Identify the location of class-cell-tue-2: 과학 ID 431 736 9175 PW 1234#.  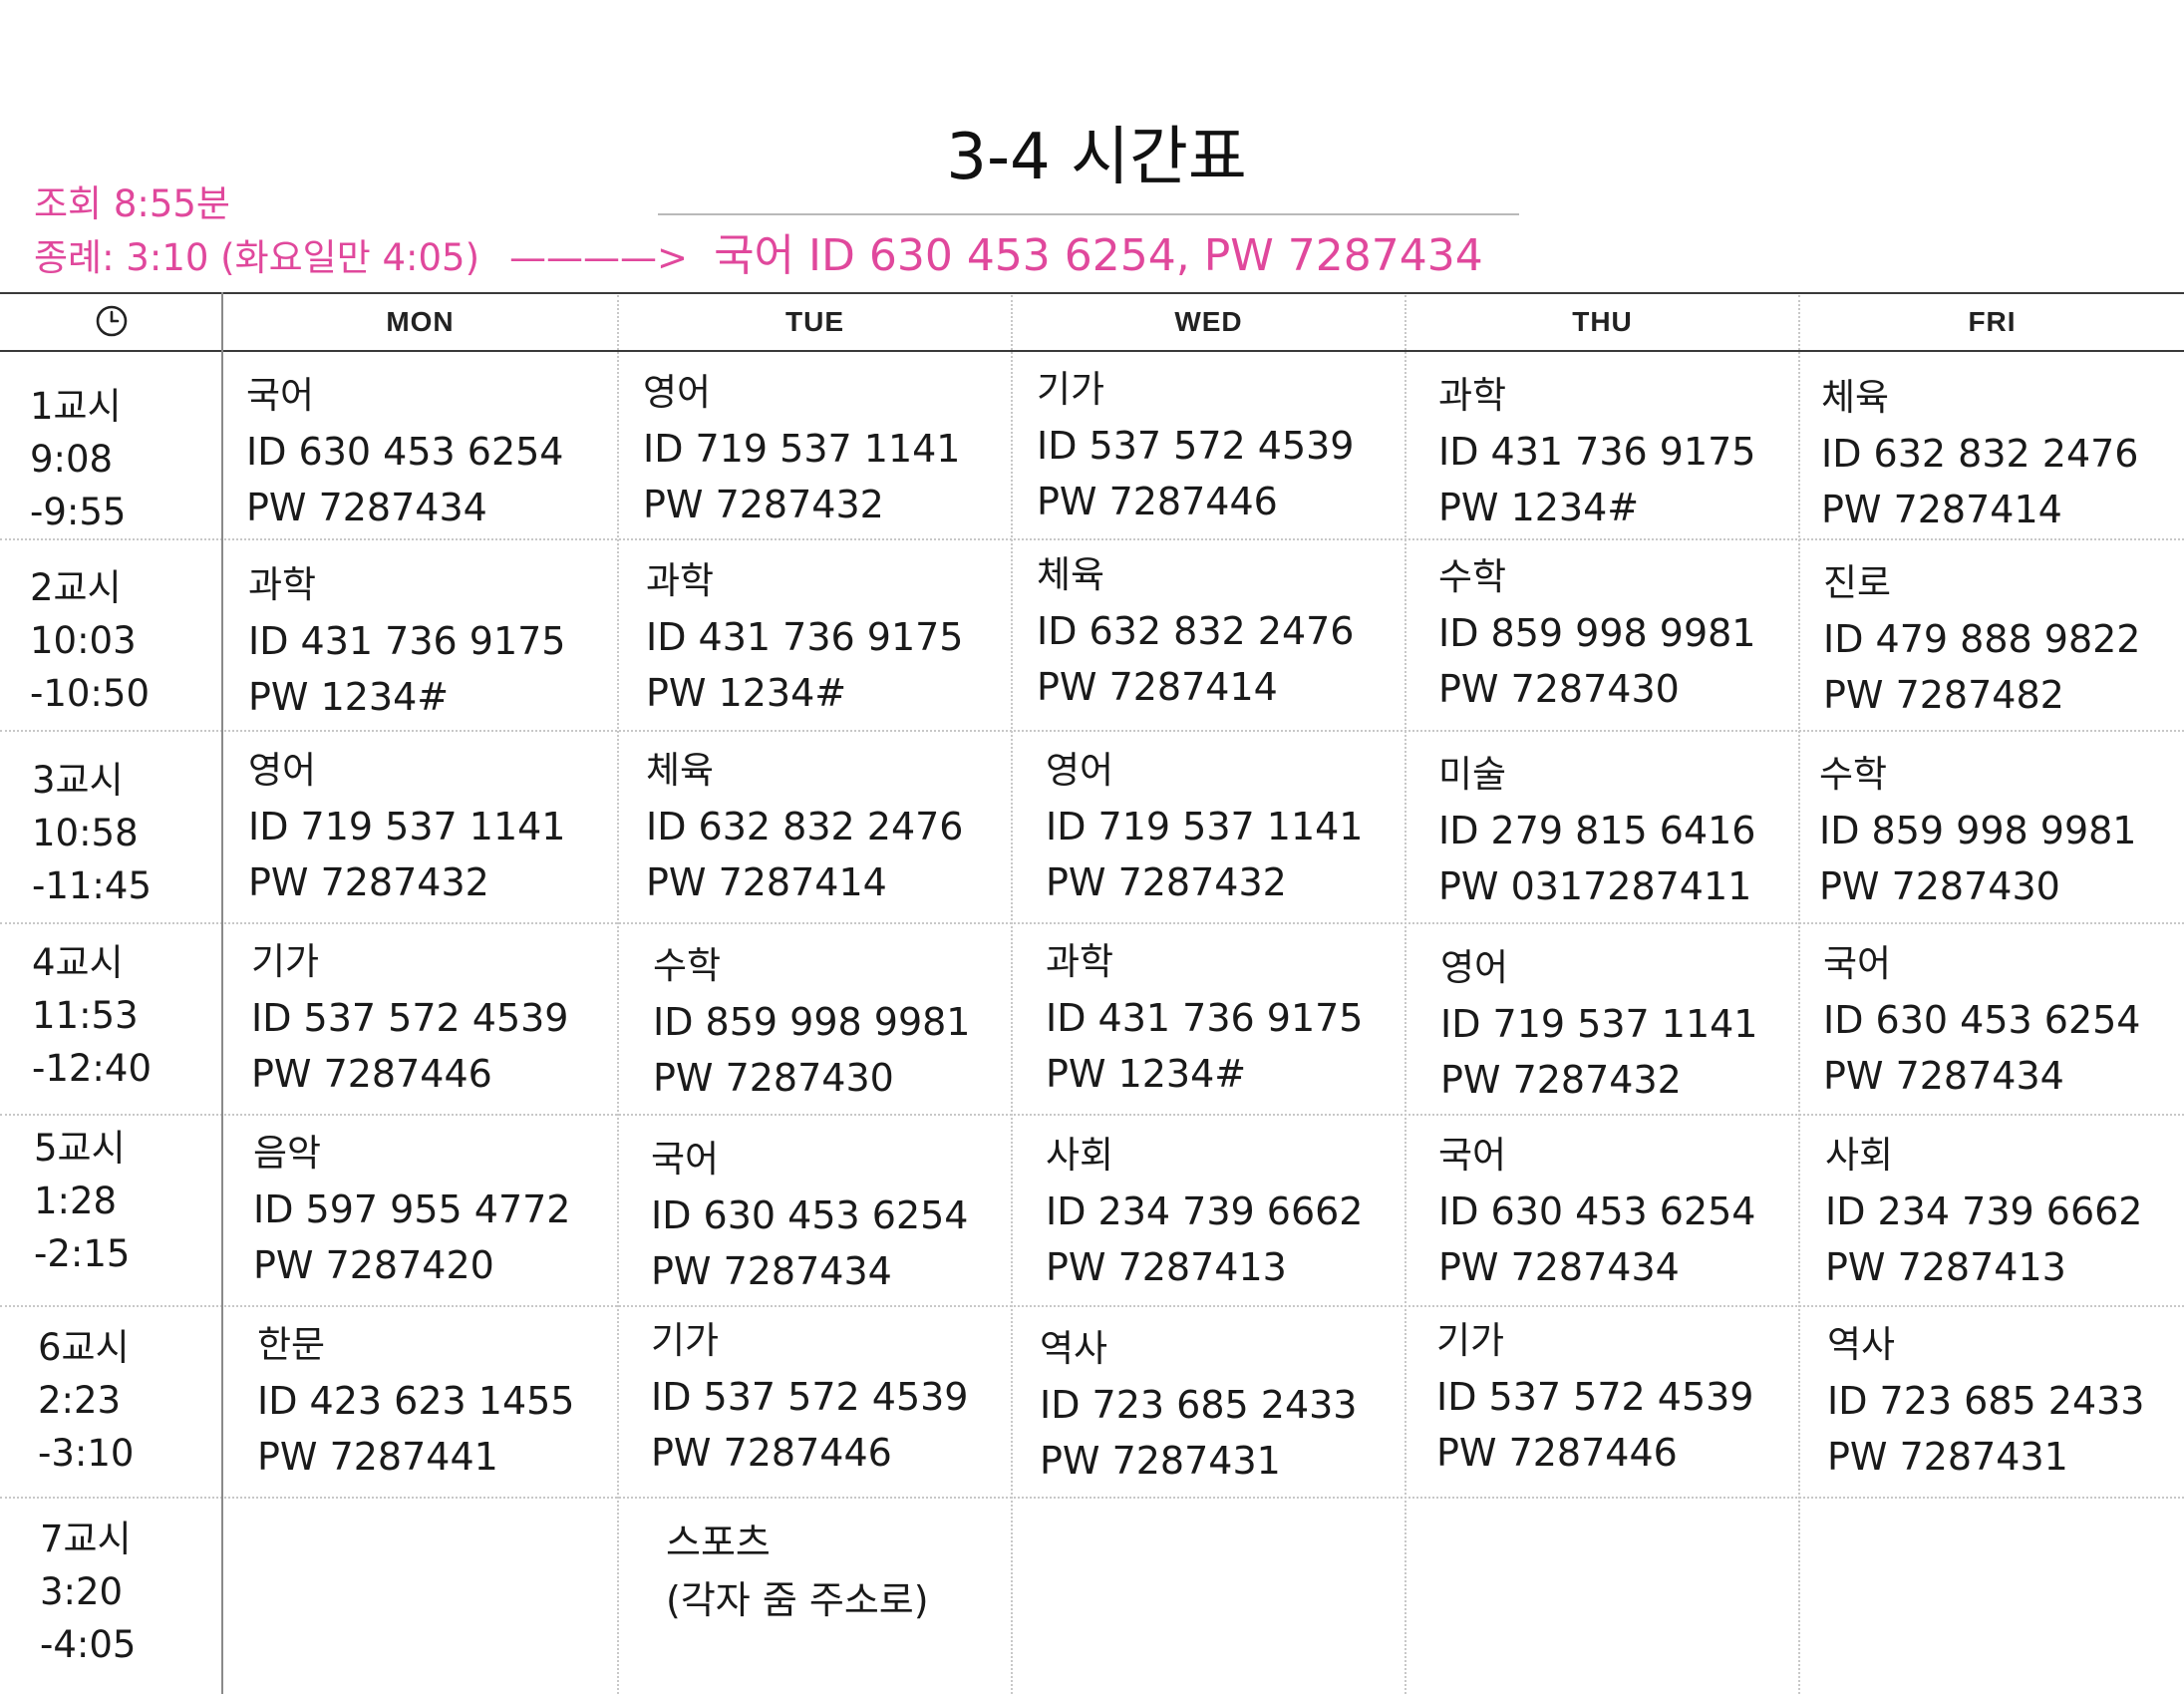
(804, 637).